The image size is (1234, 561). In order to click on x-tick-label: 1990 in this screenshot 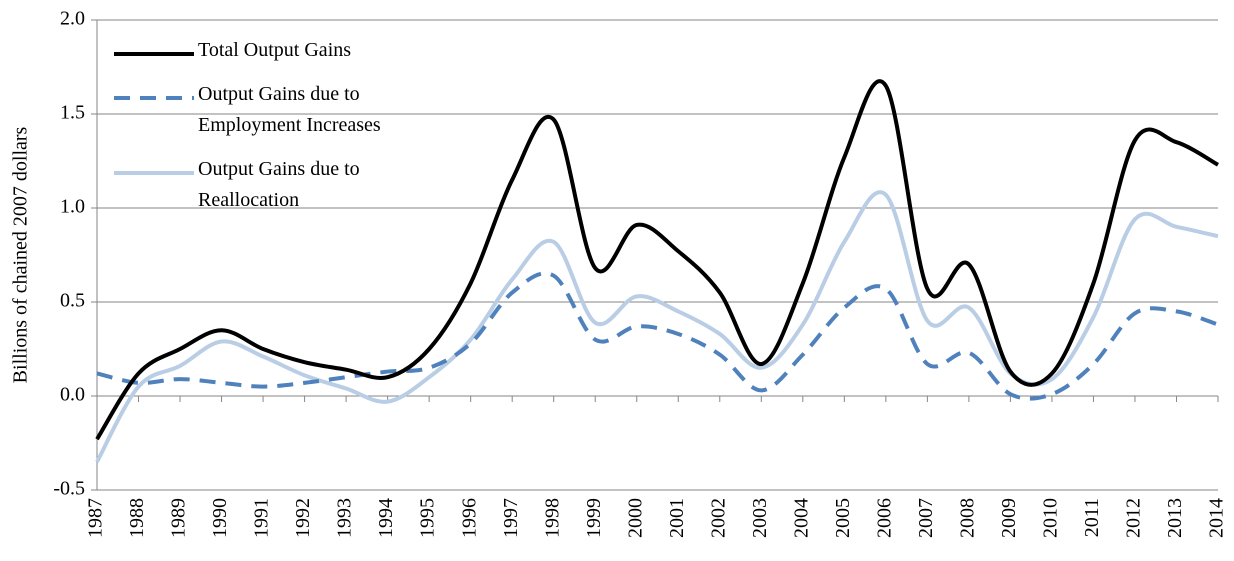, I will do `click(220, 518)`.